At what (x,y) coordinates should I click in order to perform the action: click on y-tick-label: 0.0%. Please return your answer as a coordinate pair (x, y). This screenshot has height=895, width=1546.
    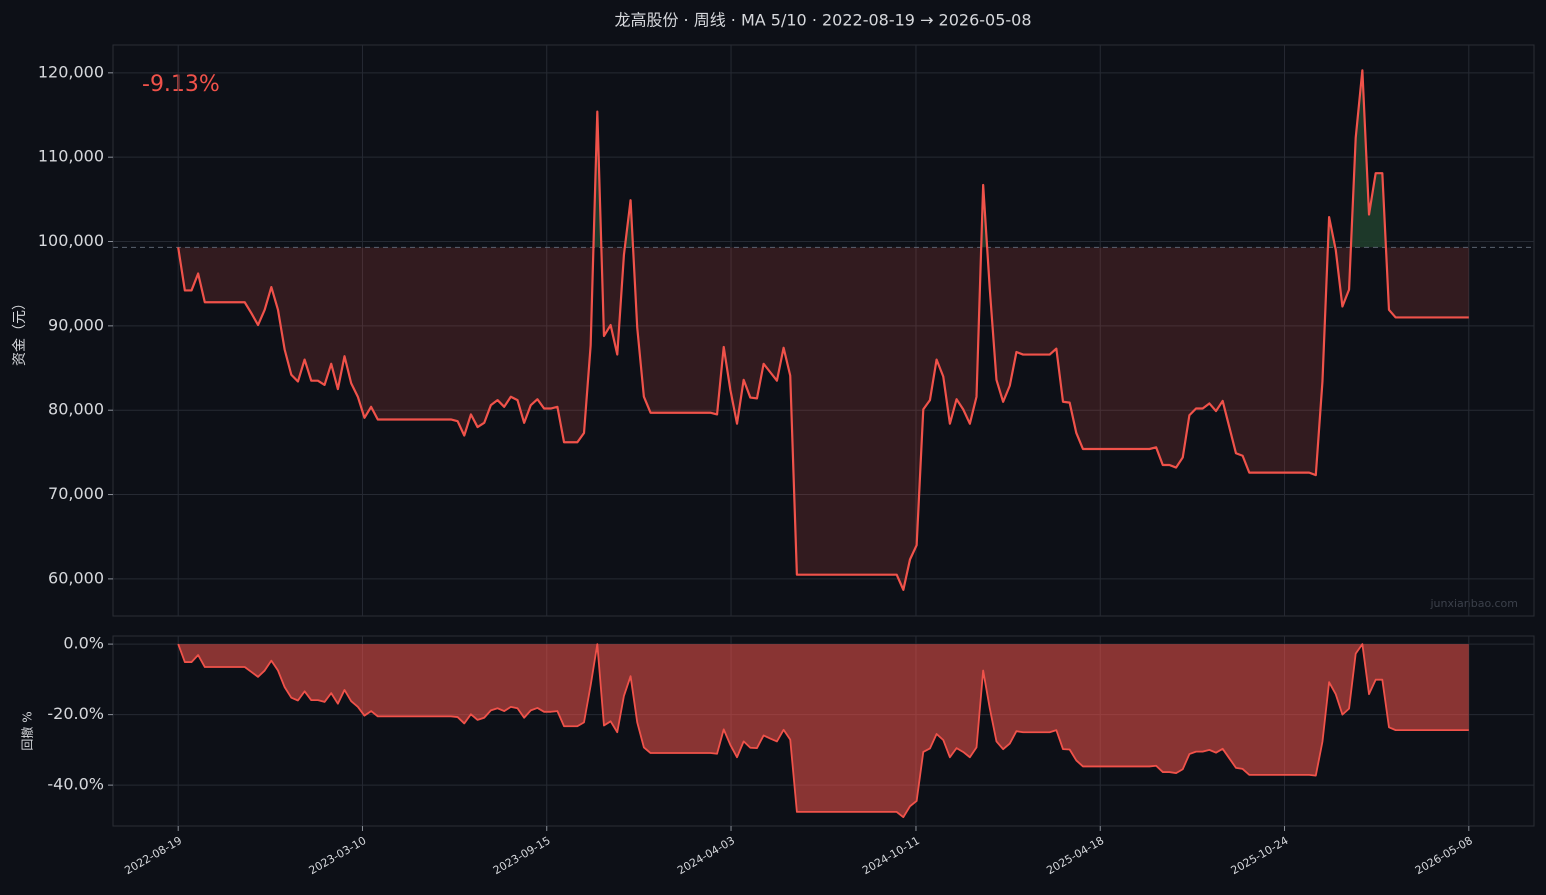
    Looking at the image, I should click on (83, 643).